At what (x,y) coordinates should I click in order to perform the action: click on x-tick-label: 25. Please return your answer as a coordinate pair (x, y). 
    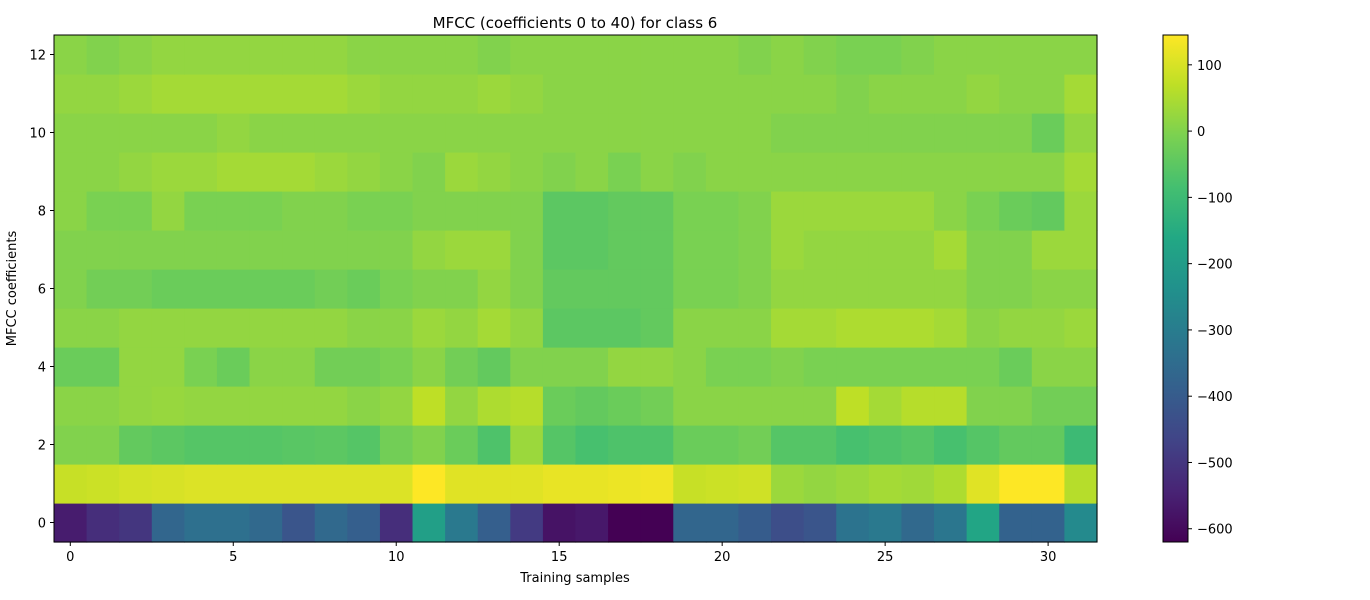
    Looking at the image, I should click on (885, 557).